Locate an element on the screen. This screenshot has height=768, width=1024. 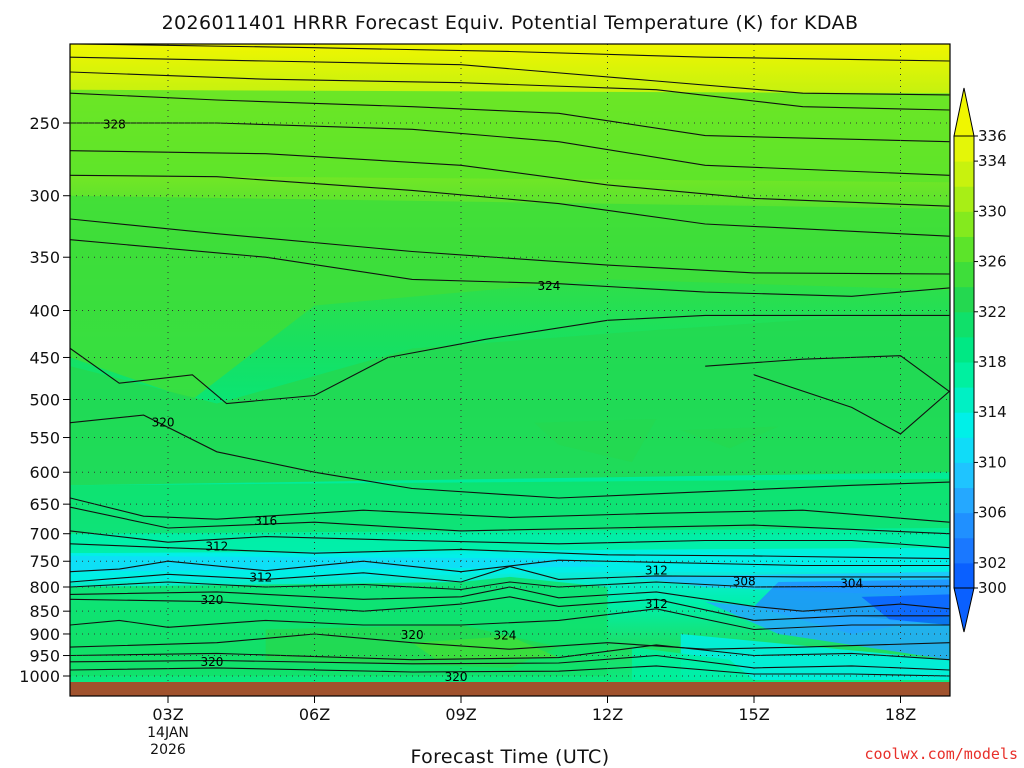
x-tick-label: 18Z is located at coordinates (900, 714).